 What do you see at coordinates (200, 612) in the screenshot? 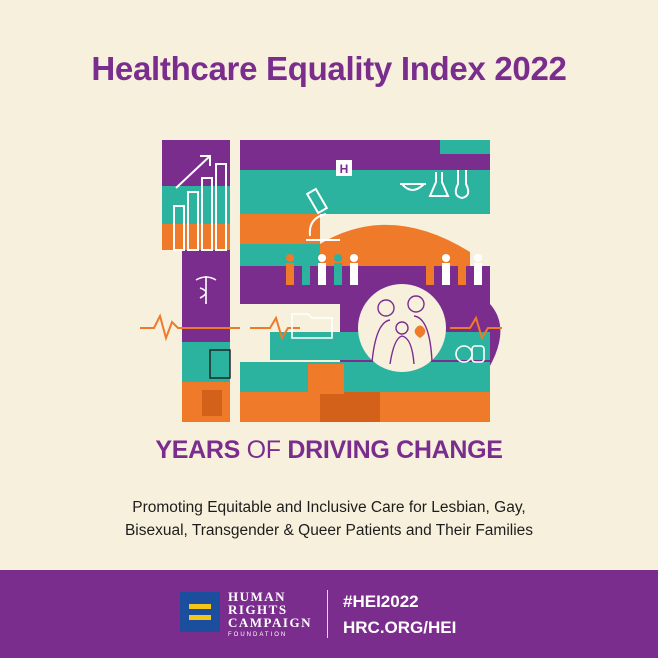
I see `equality-logo-icon` at bounding box center [200, 612].